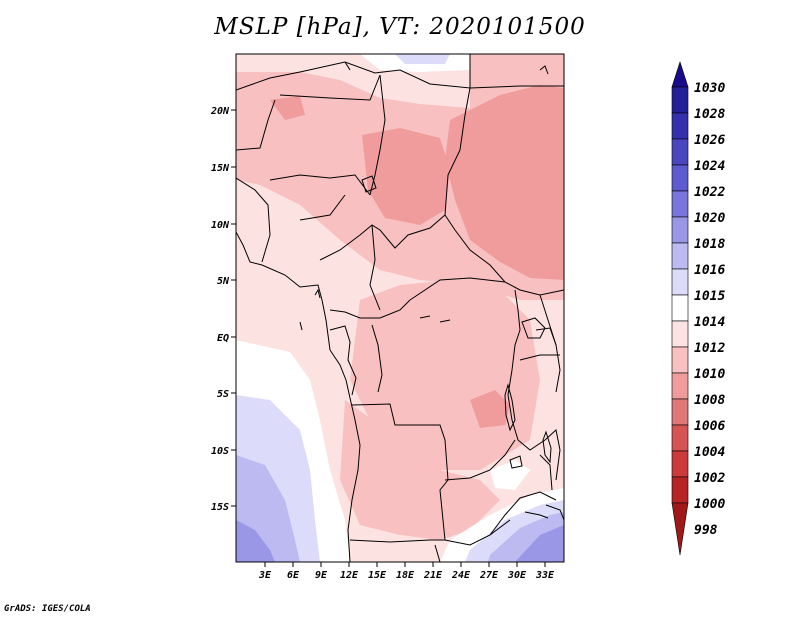  Describe the element at coordinates (709, 374) in the screenshot. I see `colorbar-label-1010: 1010` at that location.